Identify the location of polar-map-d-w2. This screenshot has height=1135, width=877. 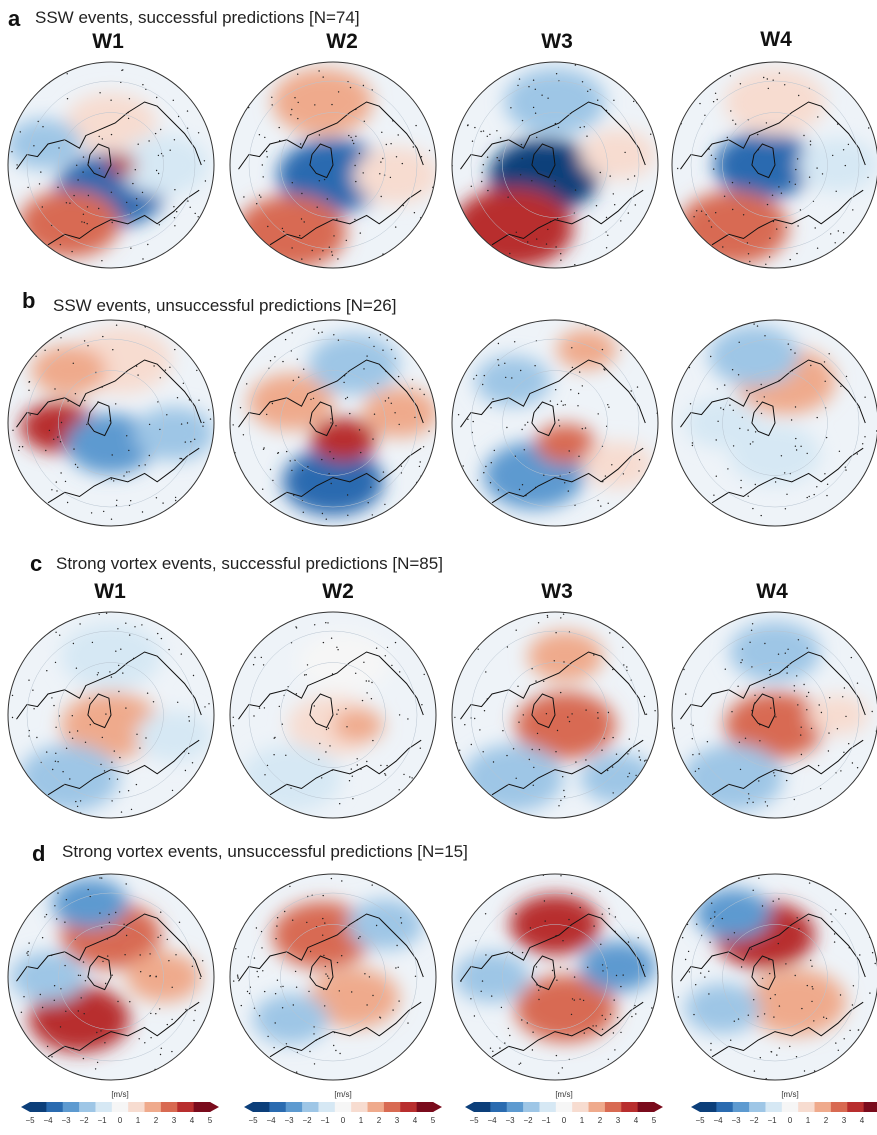
(333, 977).